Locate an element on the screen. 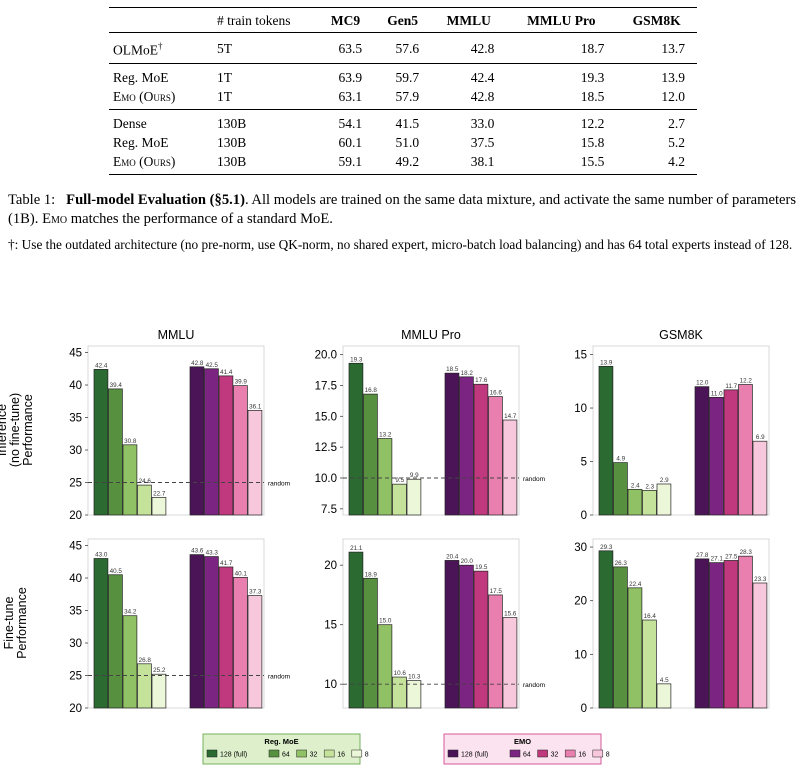 This screenshot has height=773, width=805. bar-value-label: 39.4 is located at coordinates (116, 385).